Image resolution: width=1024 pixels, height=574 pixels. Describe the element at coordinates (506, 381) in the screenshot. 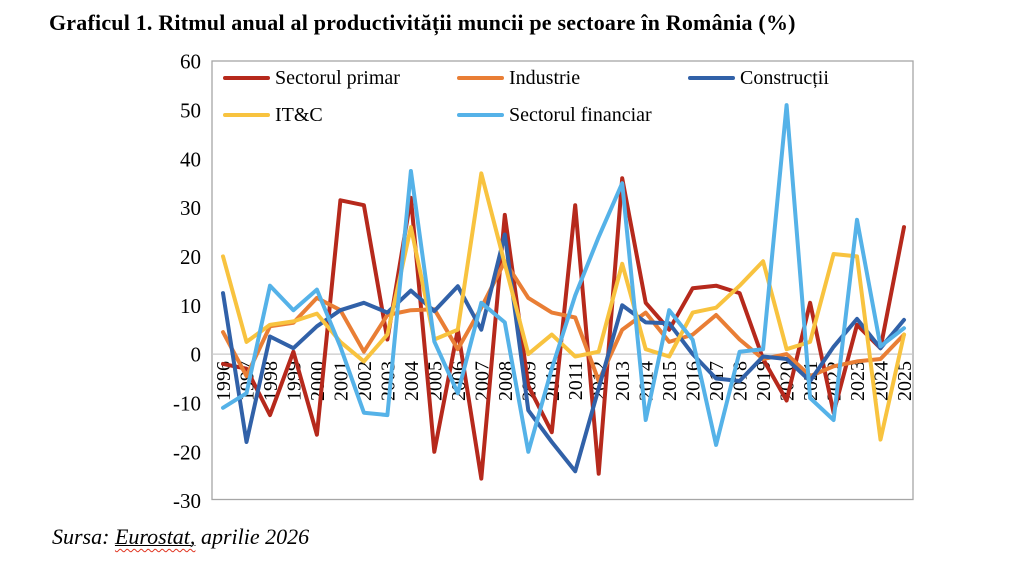

I see `x-axis-tick-label: 2008` at that location.